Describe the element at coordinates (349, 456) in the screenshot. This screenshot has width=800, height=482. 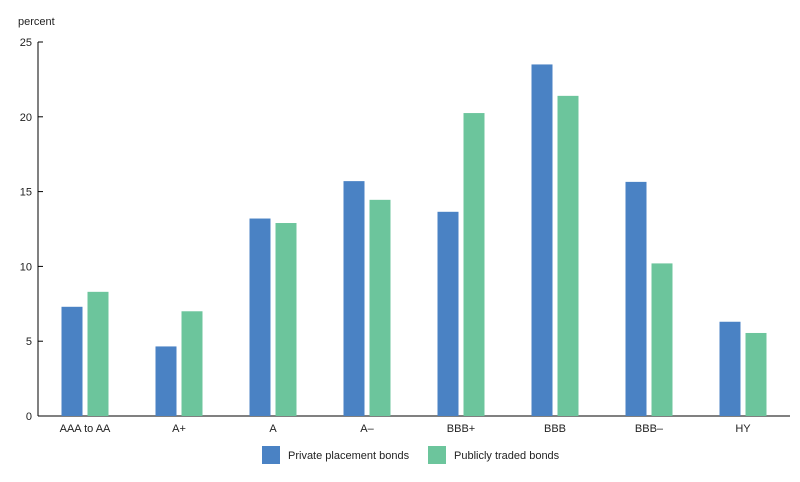
I see `legend-label: Private placement bonds` at that location.